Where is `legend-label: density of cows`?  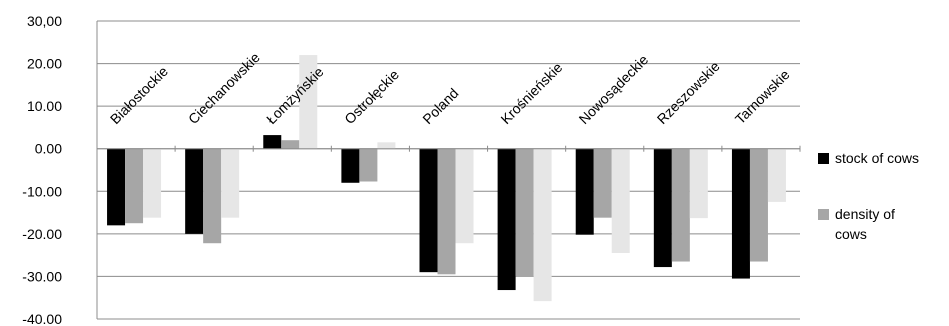 legend-label: density of cows is located at coordinates (865, 224).